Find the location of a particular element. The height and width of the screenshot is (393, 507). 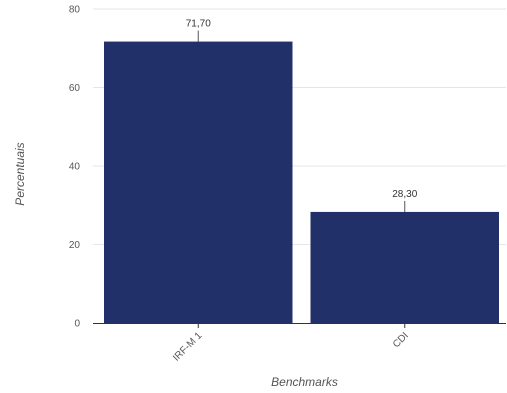

x-tick-label: CDI is located at coordinates (401, 340).